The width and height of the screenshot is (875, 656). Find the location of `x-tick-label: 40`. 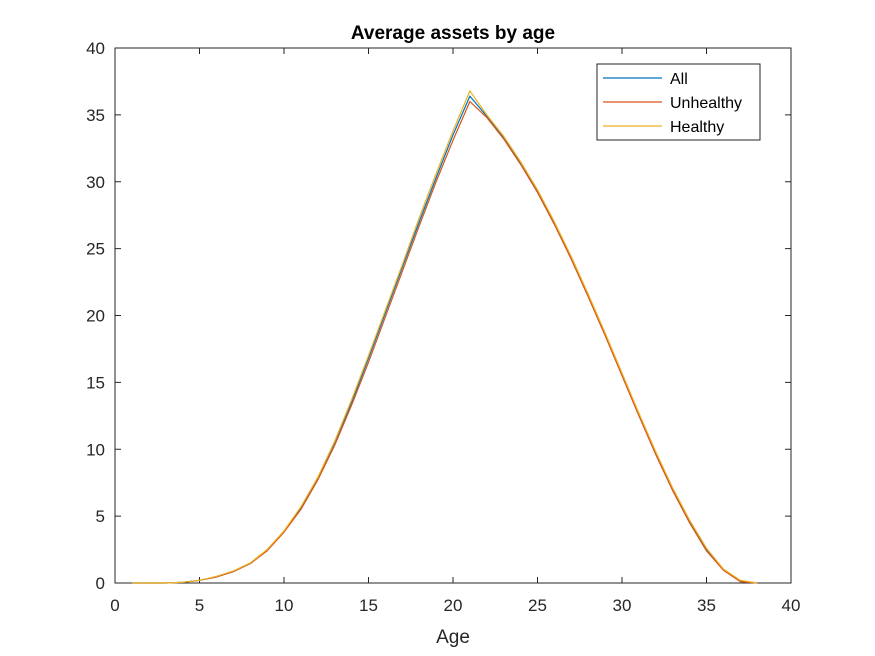

x-tick-label: 40 is located at coordinates (791, 605).